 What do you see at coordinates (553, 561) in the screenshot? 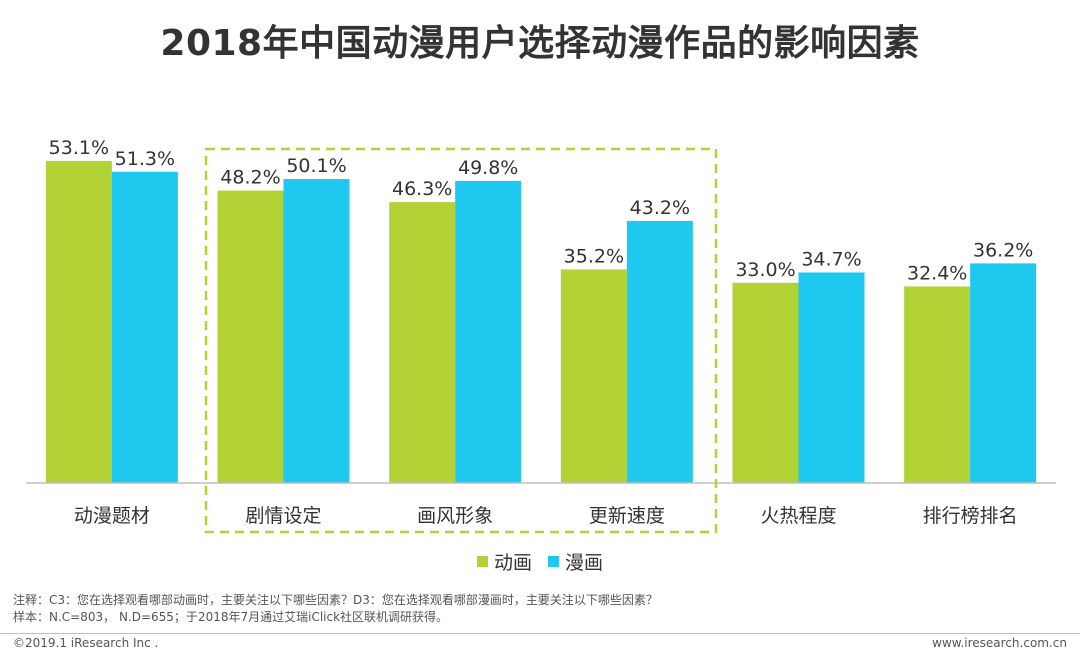
I see `legend-swatch-comic` at bounding box center [553, 561].